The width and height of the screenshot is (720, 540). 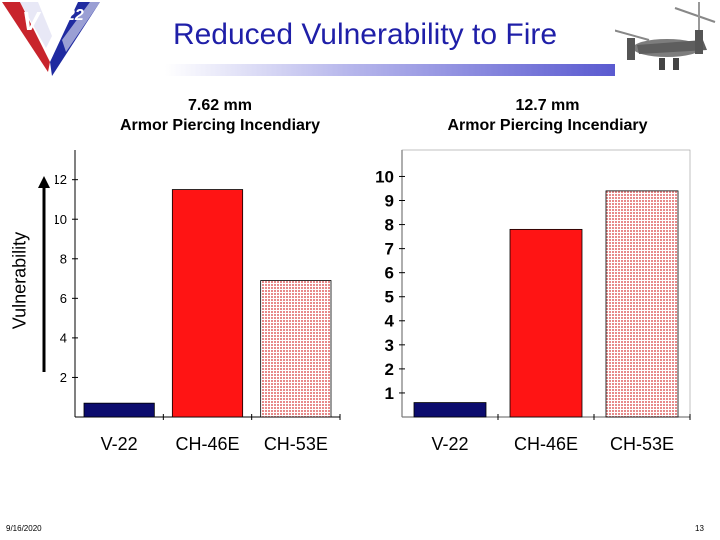 I want to click on chart2-title: 12.7 mm Armor Piercing Incendiary, so click(x=547, y=116).